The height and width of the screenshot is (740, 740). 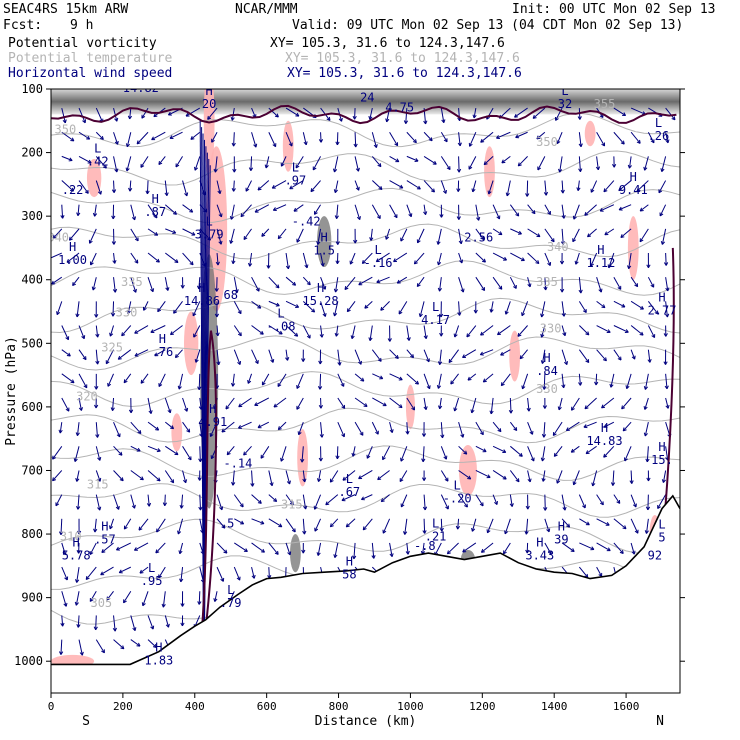 What do you see at coordinates (158, 660) in the screenshot?
I see `extremum-value: 1.83` at bounding box center [158, 660].